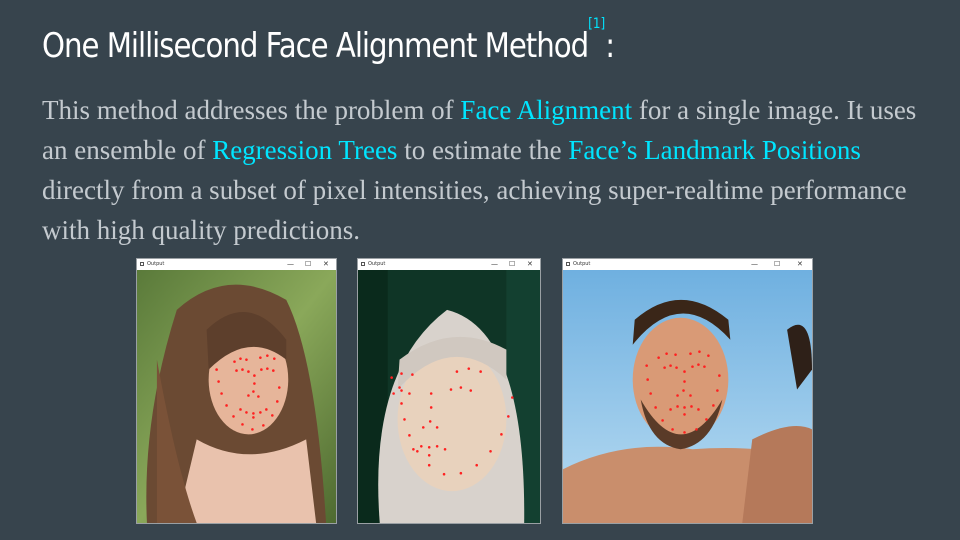 The width and height of the screenshot is (960, 540). What do you see at coordinates (315, 46) in the screenshot?
I see `title-text: One Millisecond Face Alignment Method` at bounding box center [315, 46].